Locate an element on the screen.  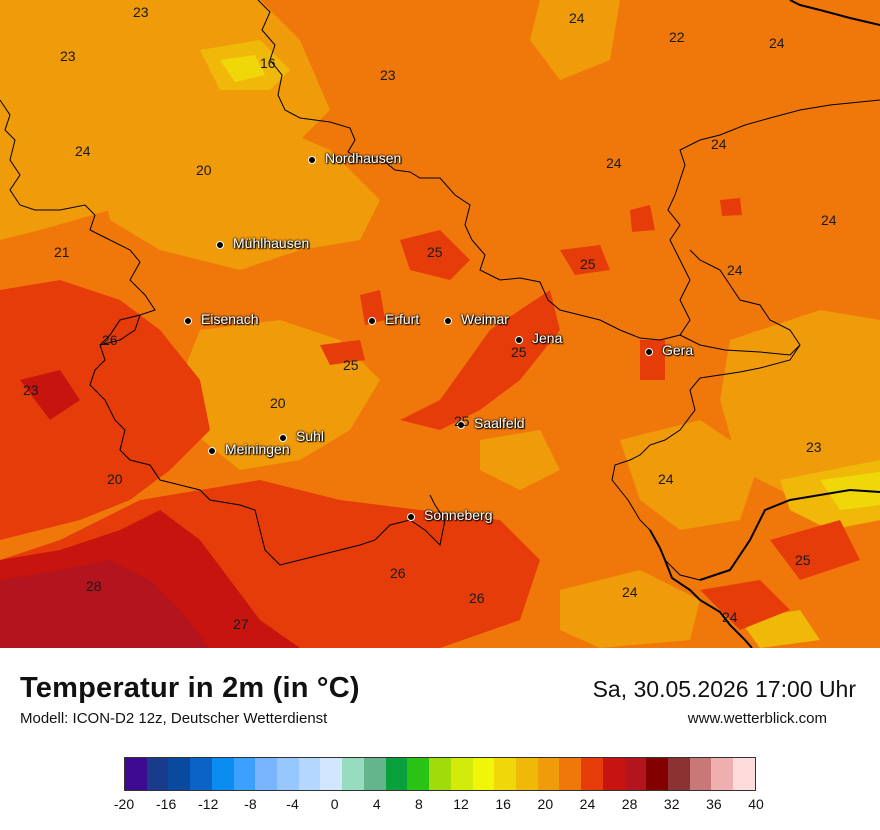
color-scale-tick-label: -4 is located at coordinates (292, 804).